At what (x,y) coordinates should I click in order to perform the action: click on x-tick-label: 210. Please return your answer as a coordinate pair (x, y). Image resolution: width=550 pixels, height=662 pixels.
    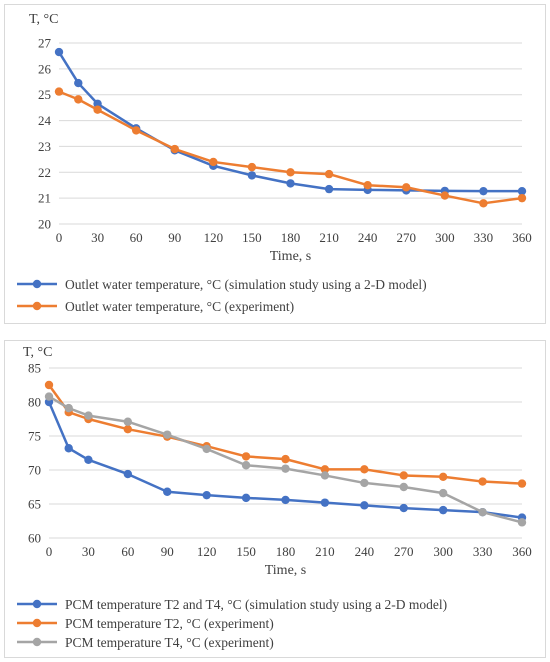
    Looking at the image, I should click on (329, 237).